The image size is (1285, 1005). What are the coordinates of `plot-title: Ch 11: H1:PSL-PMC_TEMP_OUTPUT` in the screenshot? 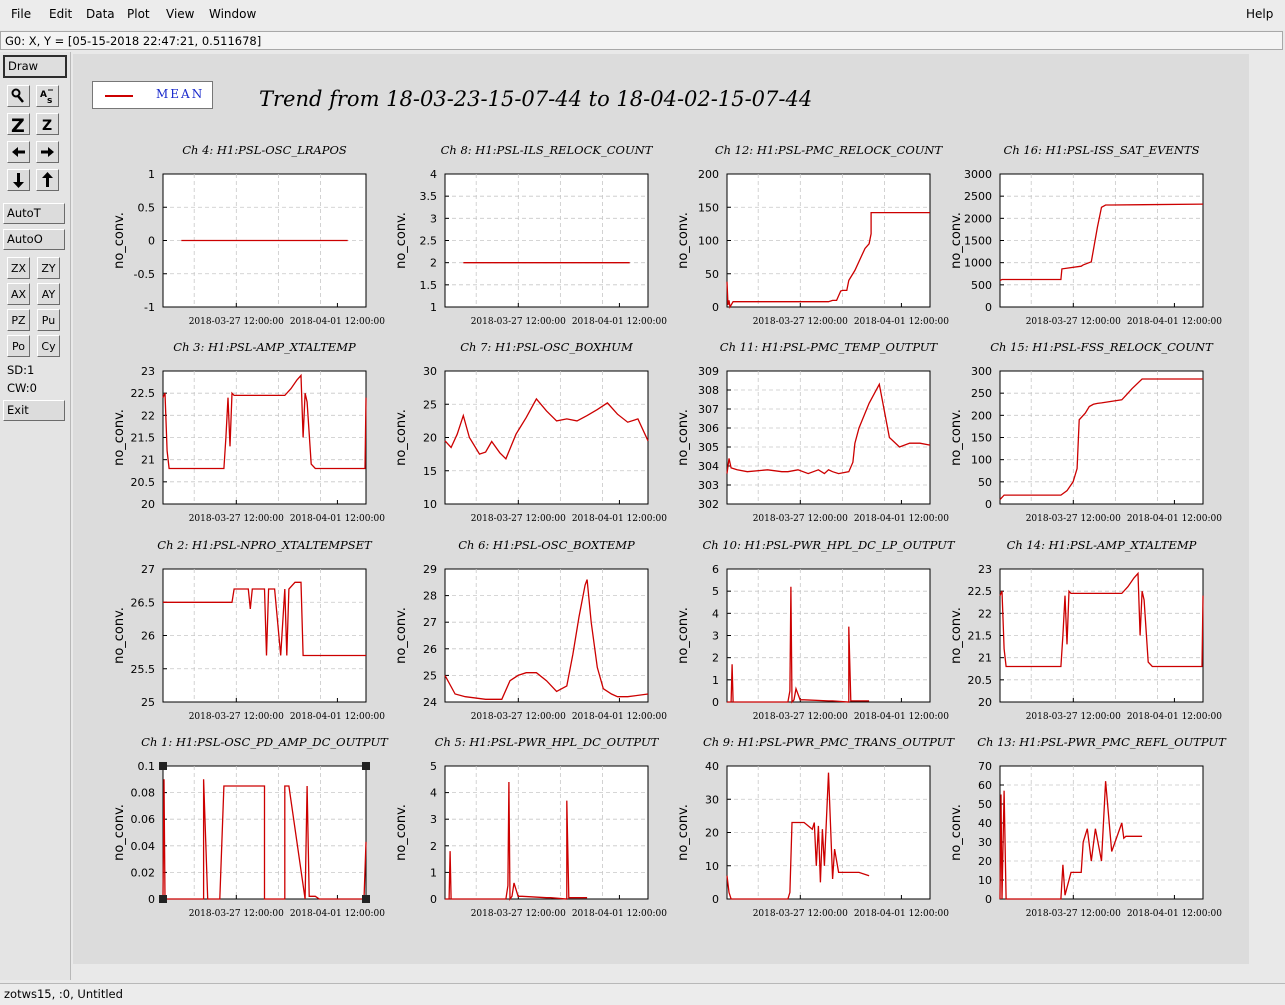 It's located at (829, 347).